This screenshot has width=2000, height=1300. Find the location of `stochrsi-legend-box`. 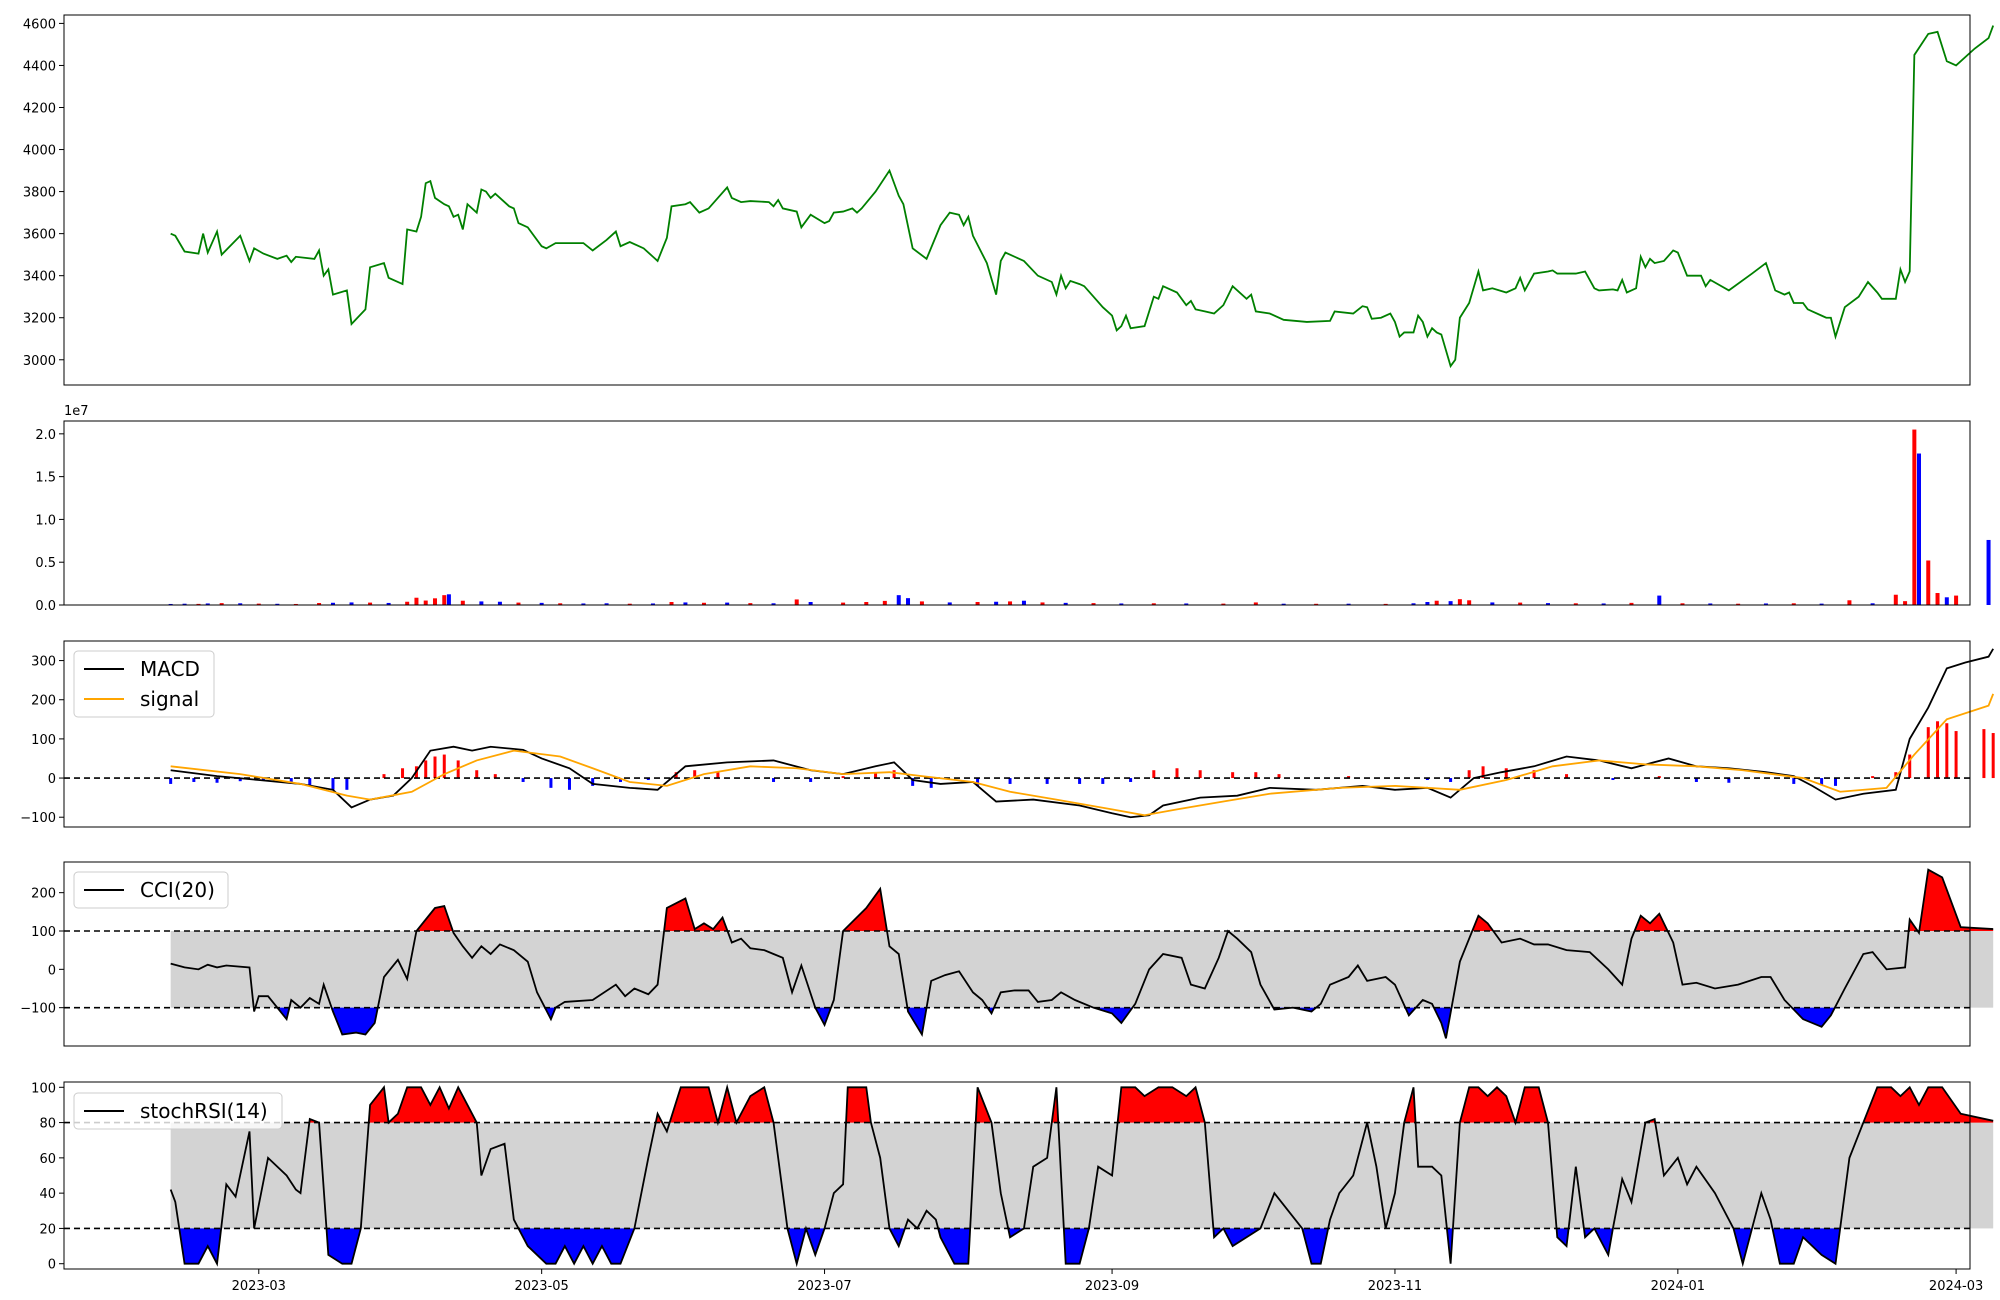

stochrsi-legend-box is located at coordinates (178, 1111).